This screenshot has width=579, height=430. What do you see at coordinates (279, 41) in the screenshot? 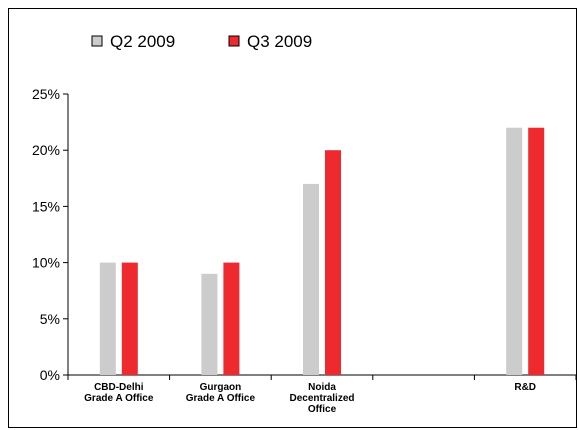
I see `legend-label: Q3 2009` at bounding box center [279, 41].